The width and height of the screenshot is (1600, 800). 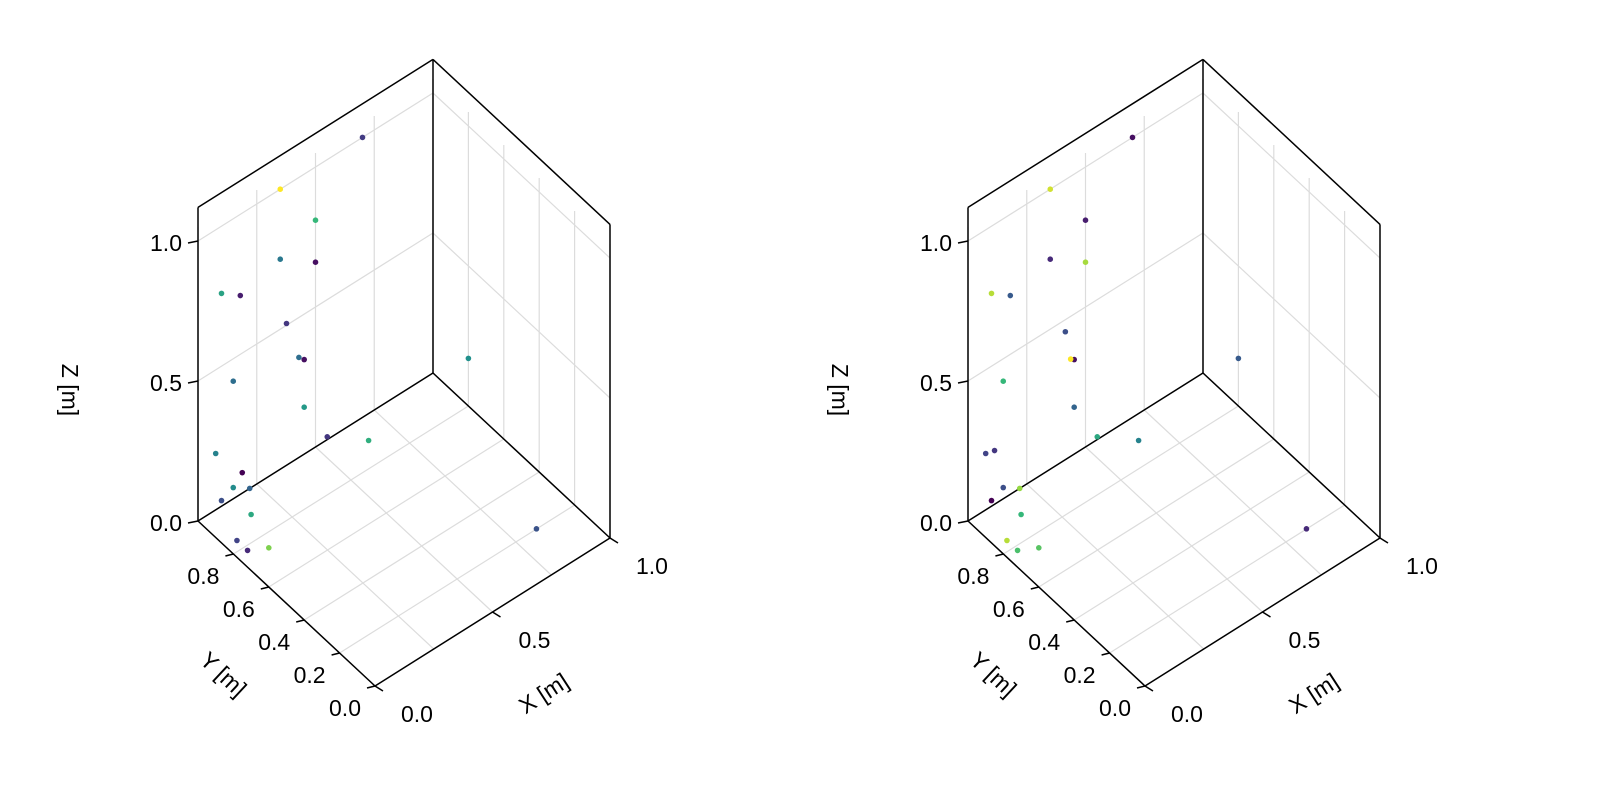 What do you see at coordinates (274, 642) in the screenshot?
I see `y-tick-label: 0.4` at bounding box center [274, 642].